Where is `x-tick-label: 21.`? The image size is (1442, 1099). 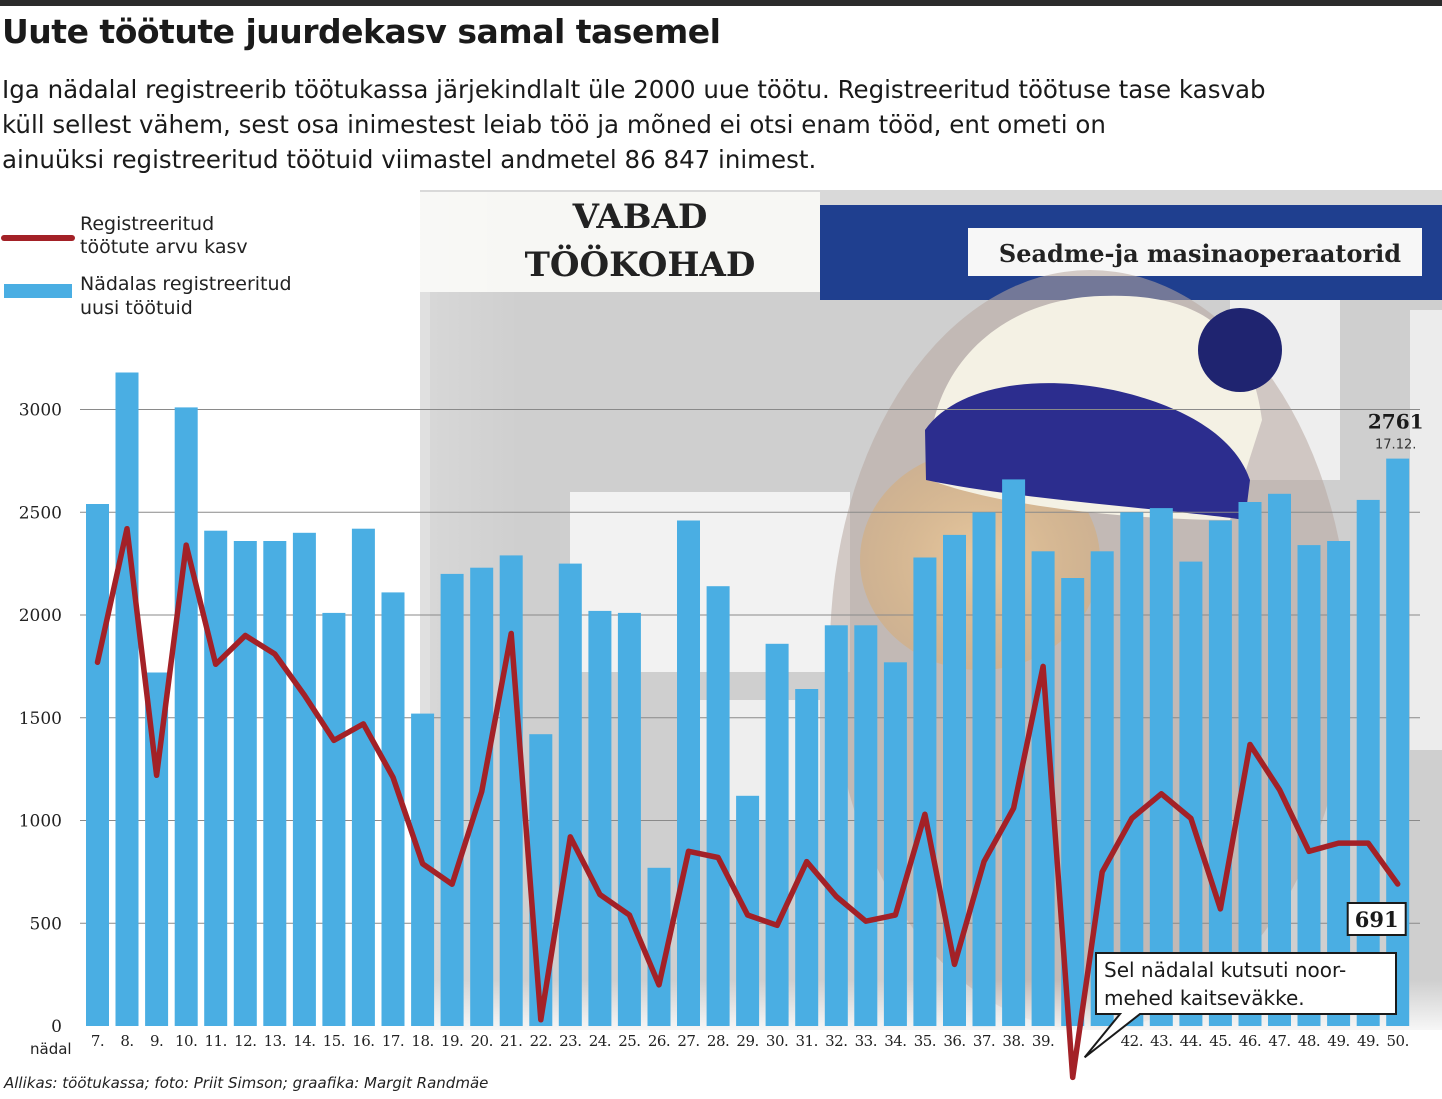 x-tick-label: 21. is located at coordinates (511, 1041).